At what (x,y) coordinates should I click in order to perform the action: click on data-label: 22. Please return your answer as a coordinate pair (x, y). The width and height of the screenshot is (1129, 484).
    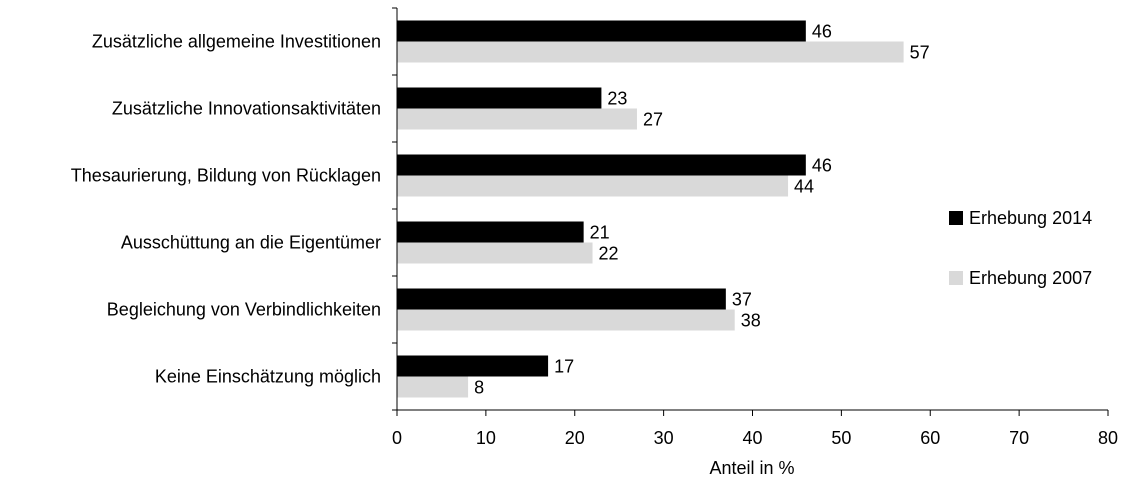
    Looking at the image, I should click on (609, 254).